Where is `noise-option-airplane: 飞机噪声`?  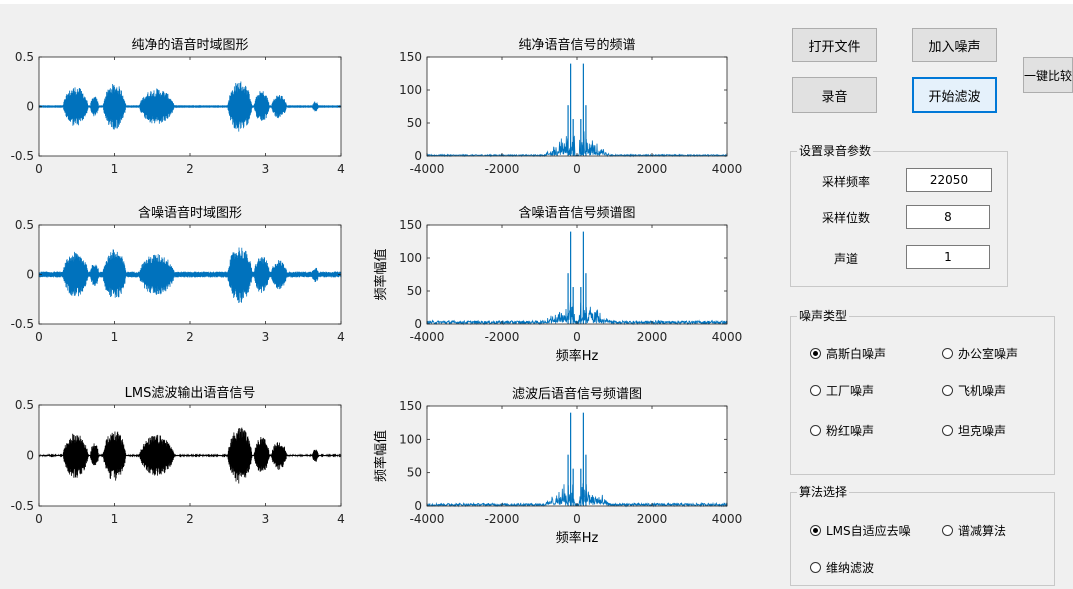
noise-option-airplane: 飞机噪声 is located at coordinates (974, 390).